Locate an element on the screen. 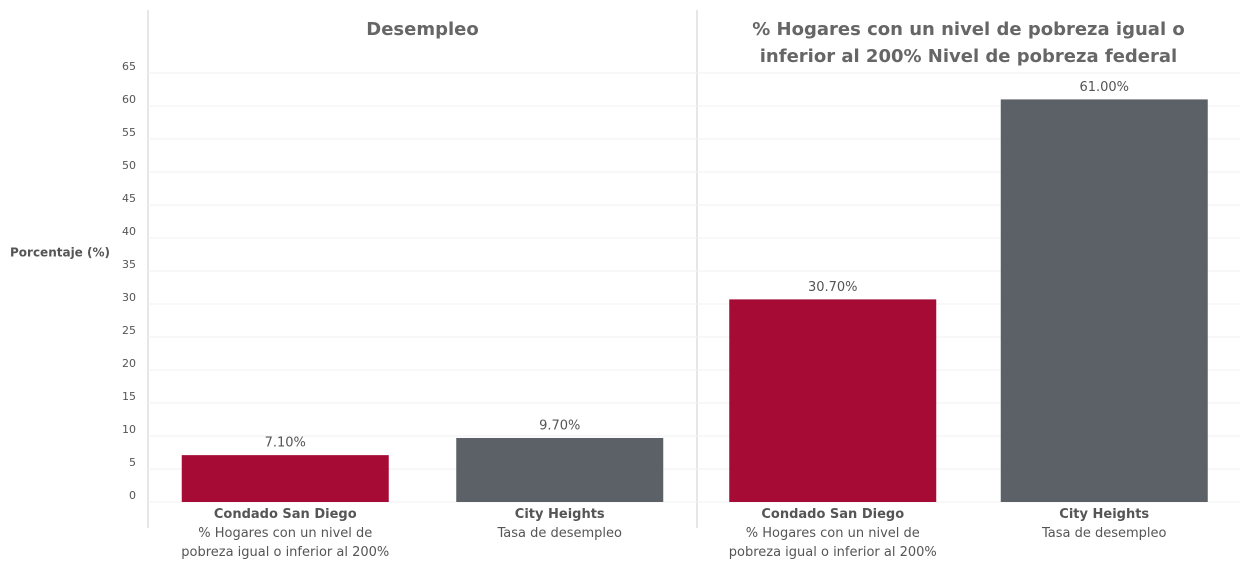  y-tick-label: 30 is located at coordinates (129, 297).